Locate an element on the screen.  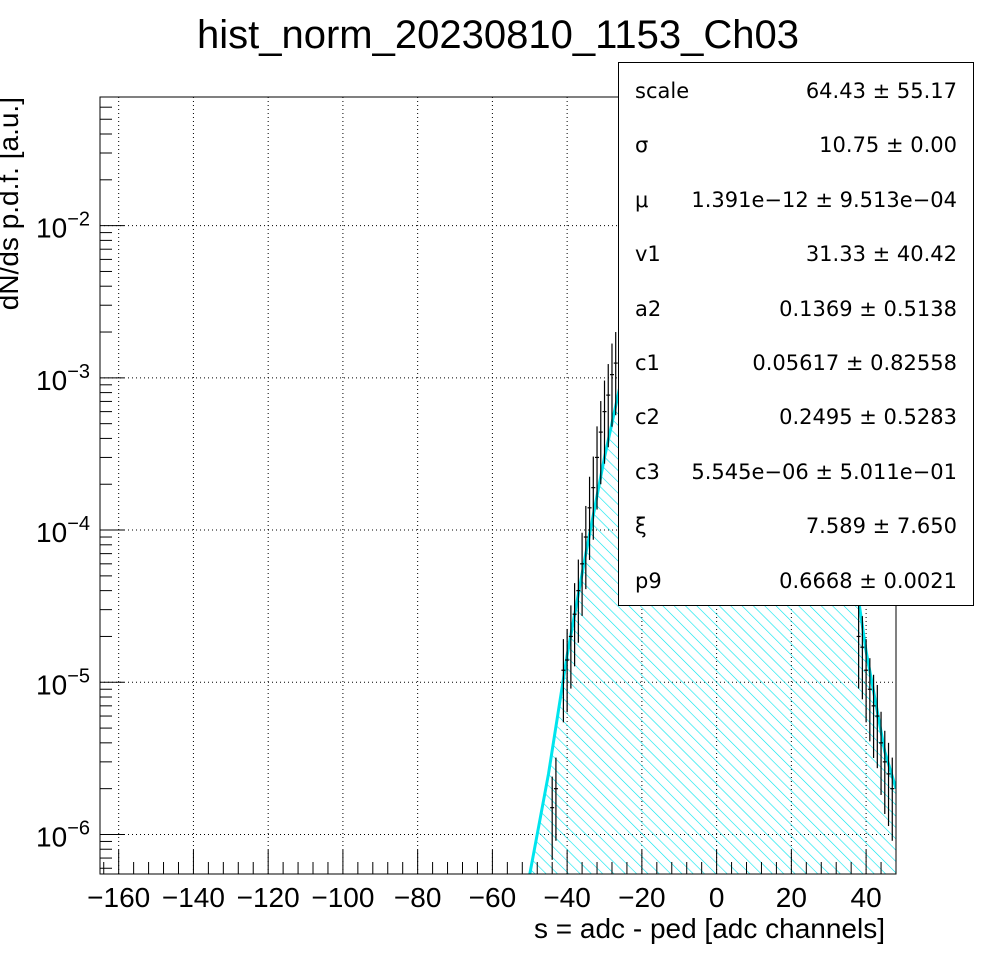
stat-row: μ 1.391e−12 ± 9.513e−04 is located at coordinates (796, 199).